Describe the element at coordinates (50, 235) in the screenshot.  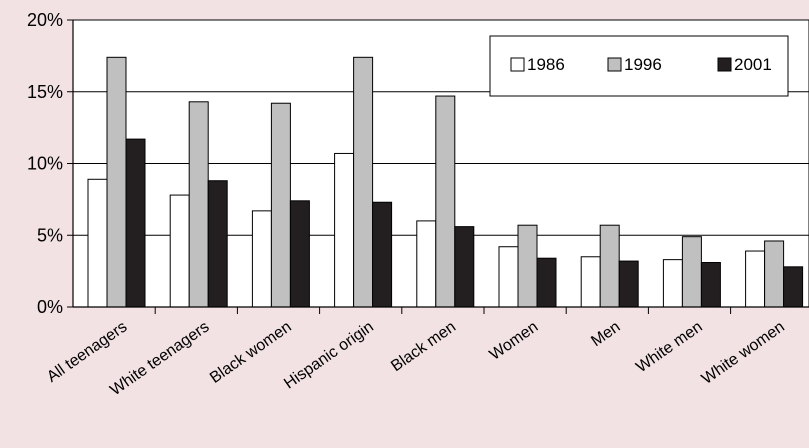
I see `y-tick-label: 5%` at that location.